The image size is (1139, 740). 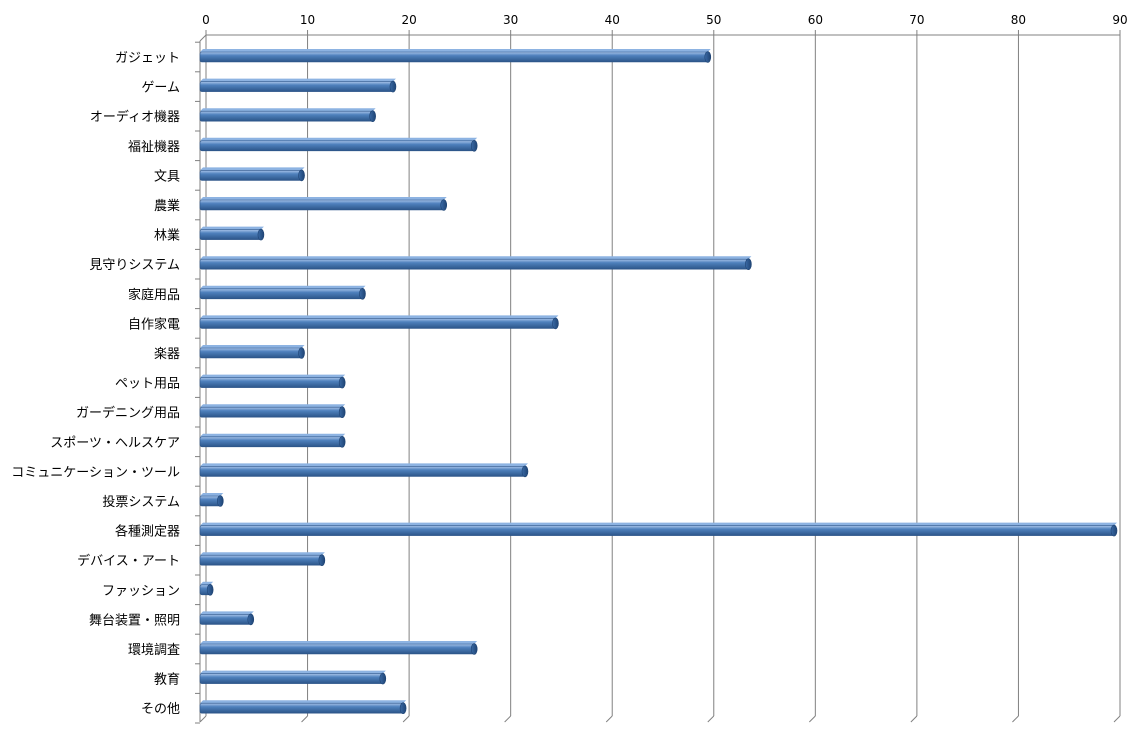 I want to click on category-label: デバイス・アート, so click(x=128, y=561).